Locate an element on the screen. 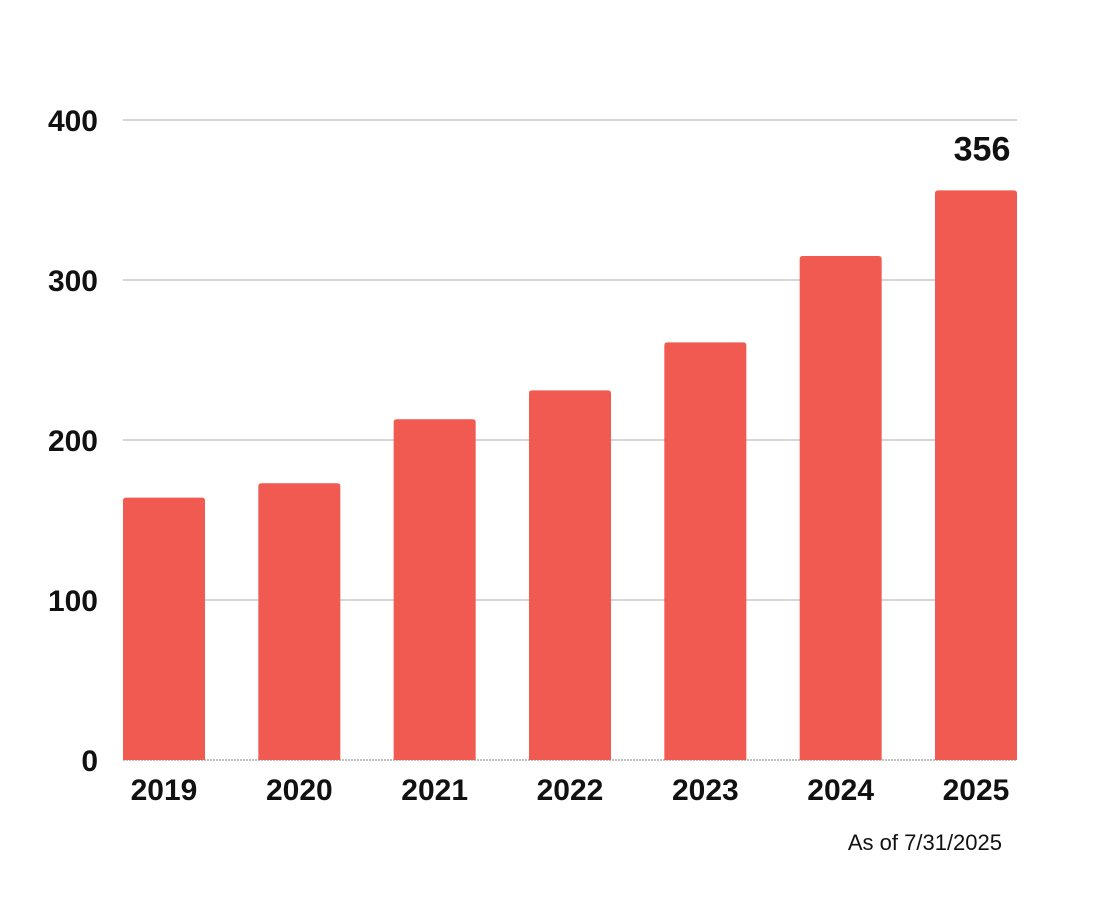 Image resolution: width=1110 pixels, height=911 pixels. y-tick-label-400: 400 is located at coordinates (73, 121).